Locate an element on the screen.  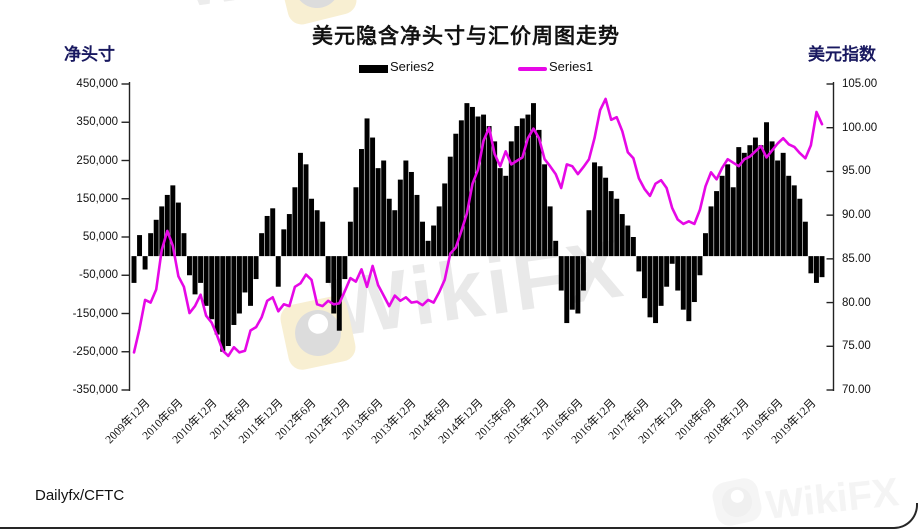
y-tick-label-left: 350,000 is located at coordinates (97, 122).